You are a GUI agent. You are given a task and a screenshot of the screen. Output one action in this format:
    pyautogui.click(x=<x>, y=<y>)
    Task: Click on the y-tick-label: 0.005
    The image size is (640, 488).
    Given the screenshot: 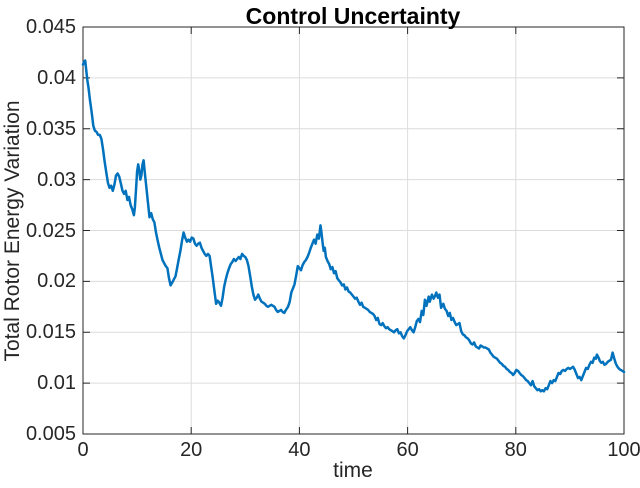 What is the action you would take?
    pyautogui.click(x=50, y=434)
    